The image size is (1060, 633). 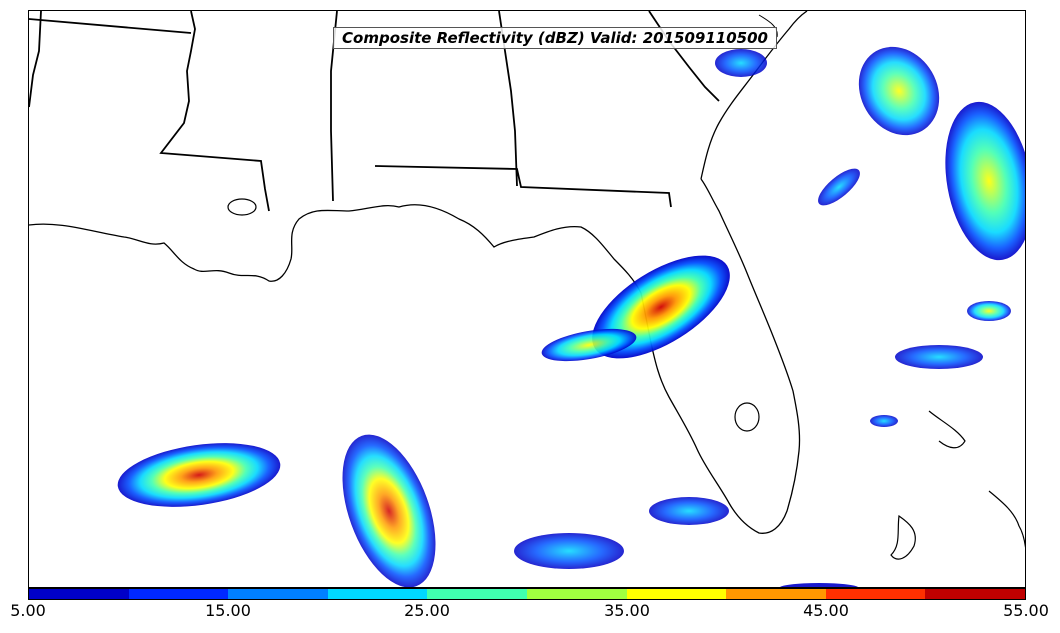 What do you see at coordinates (819, 585) in the screenshot?
I see `storm-edge-south` at bounding box center [819, 585].